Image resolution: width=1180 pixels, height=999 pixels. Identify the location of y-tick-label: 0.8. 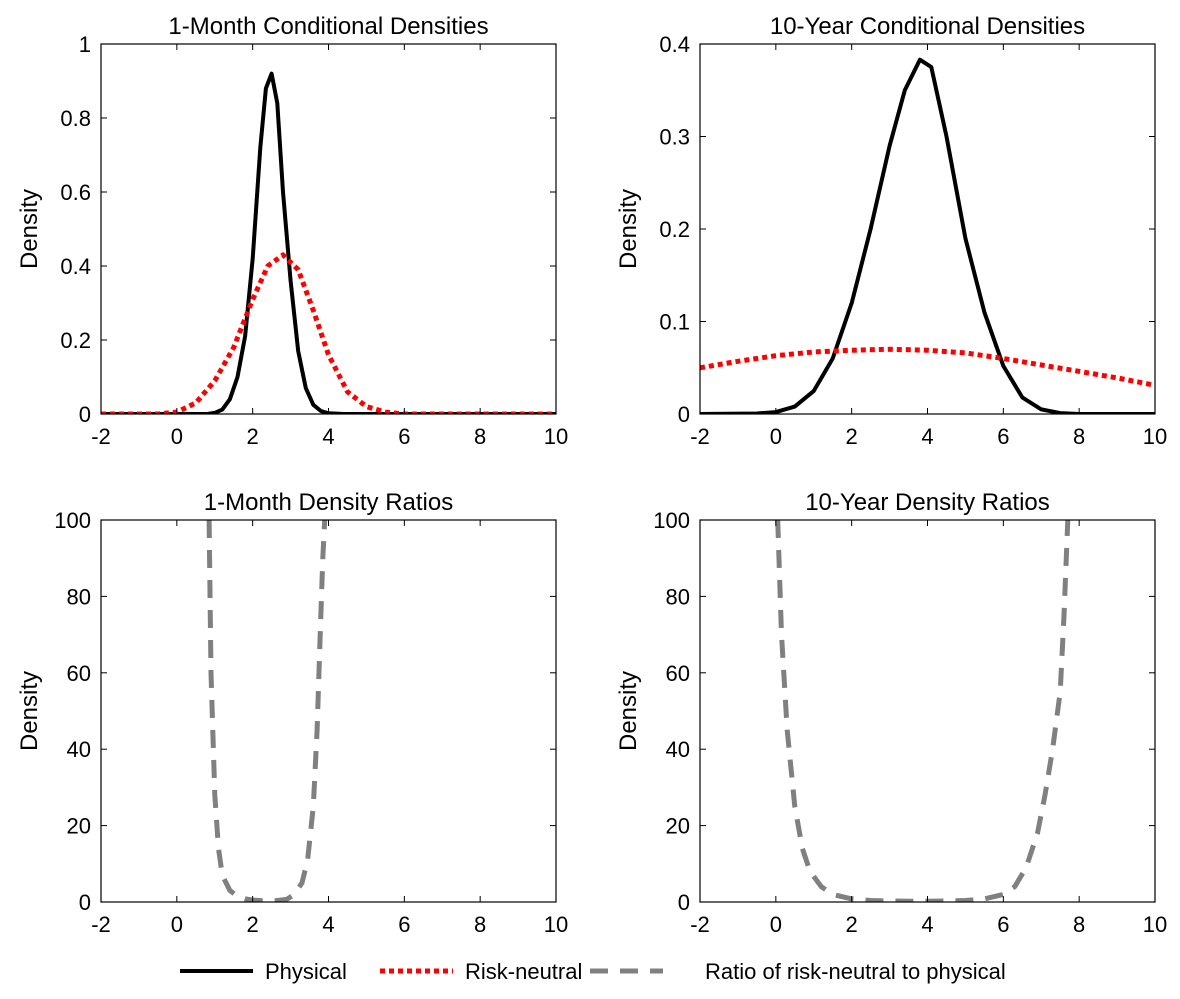
(75, 118).